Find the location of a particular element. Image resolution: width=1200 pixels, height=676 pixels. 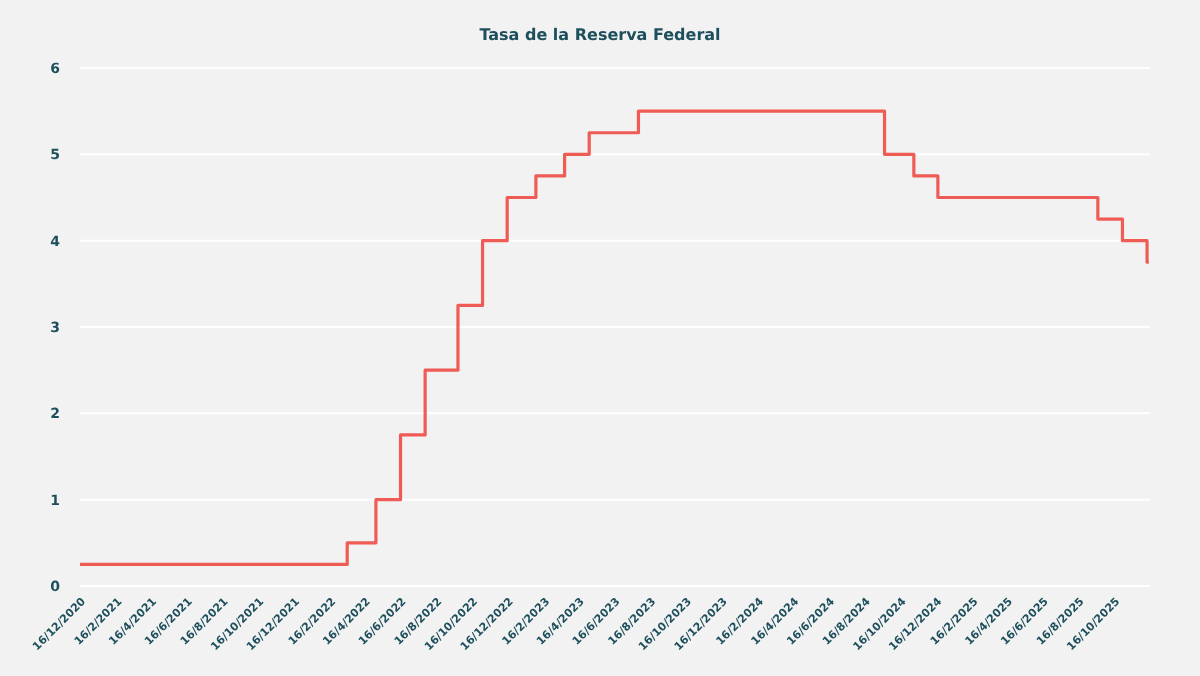

chart-title: Tasa de la Reserva Federal is located at coordinates (600, 35).